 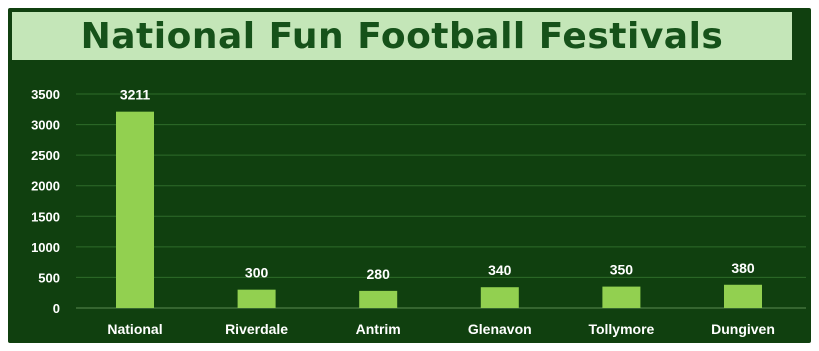 I want to click on x-category-label: Dungiven, so click(x=743, y=329).